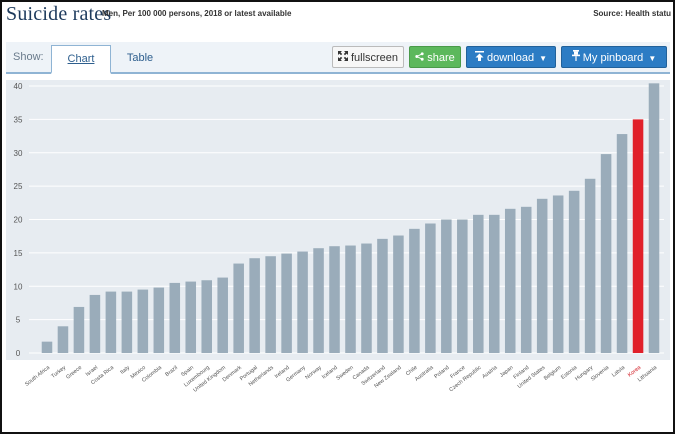  What do you see at coordinates (191, 317) in the screenshot?
I see `bar-spain` at bounding box center [191, 317].